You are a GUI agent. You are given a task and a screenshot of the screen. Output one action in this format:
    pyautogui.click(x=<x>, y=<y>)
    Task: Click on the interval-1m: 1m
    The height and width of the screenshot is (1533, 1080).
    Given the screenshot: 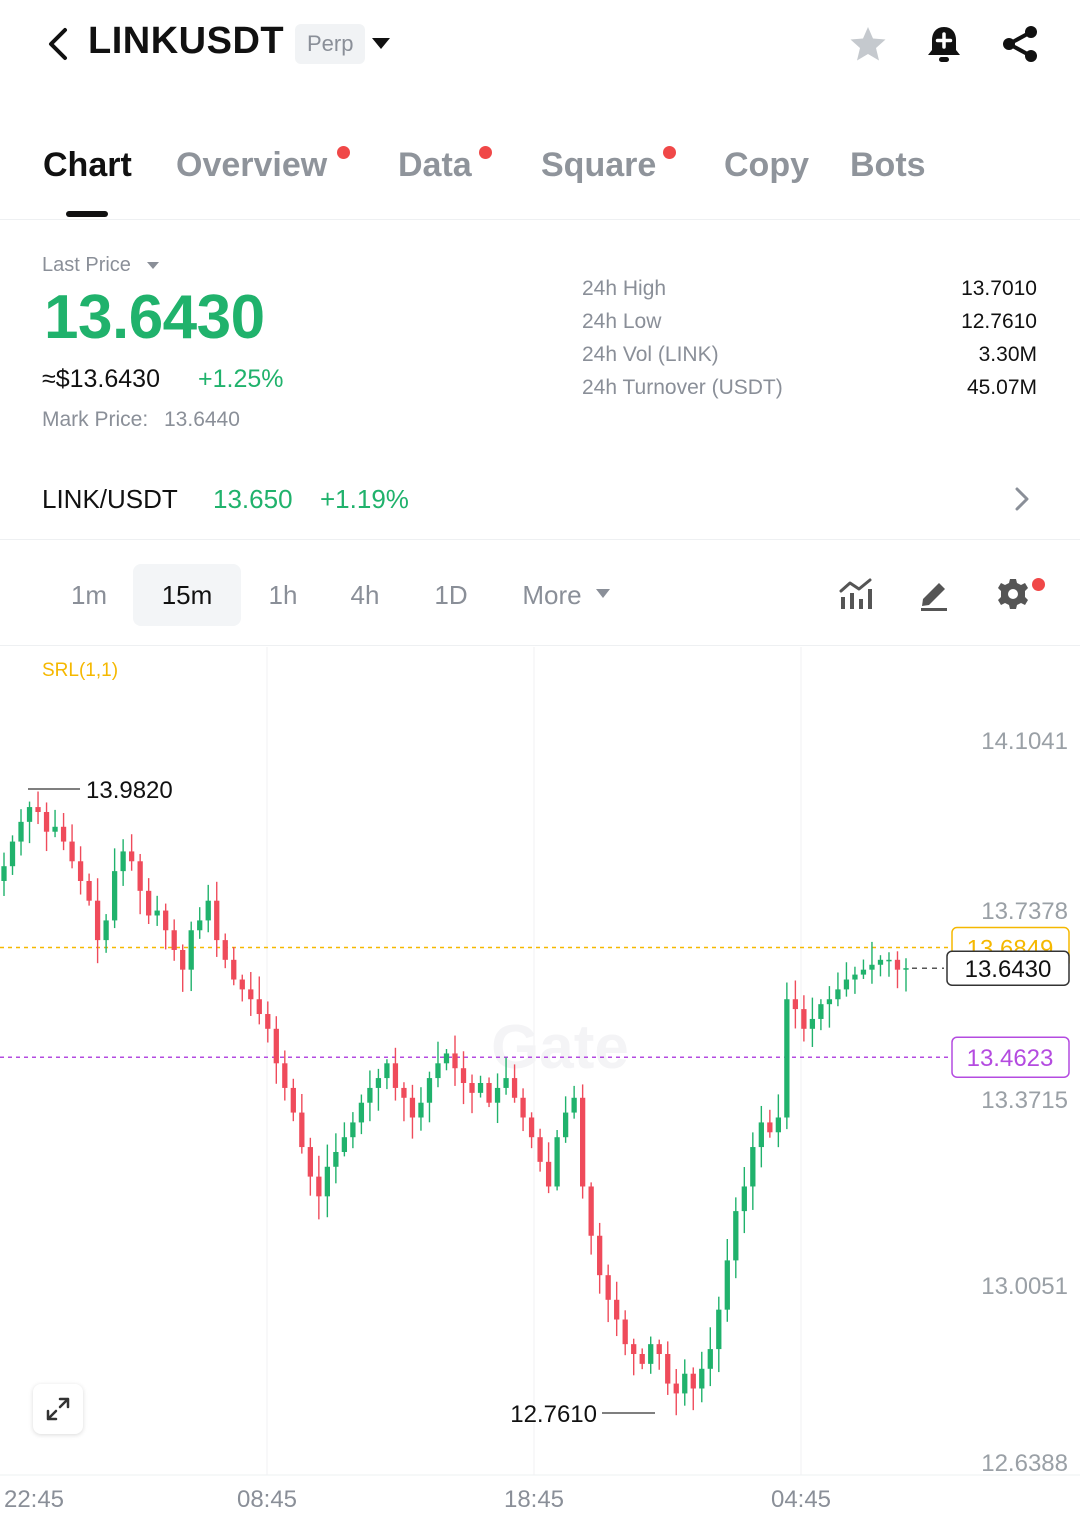 What is the action you would take?
    pyautogui.click(x=89, y=595)
    